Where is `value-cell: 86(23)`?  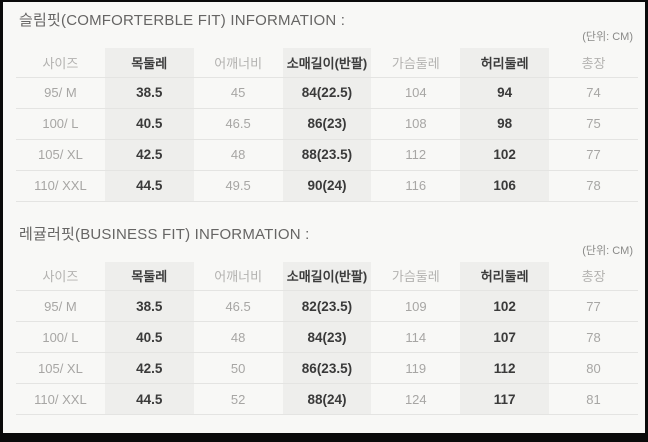 value-cell: 86(23) is located at coordinates (327, 124).